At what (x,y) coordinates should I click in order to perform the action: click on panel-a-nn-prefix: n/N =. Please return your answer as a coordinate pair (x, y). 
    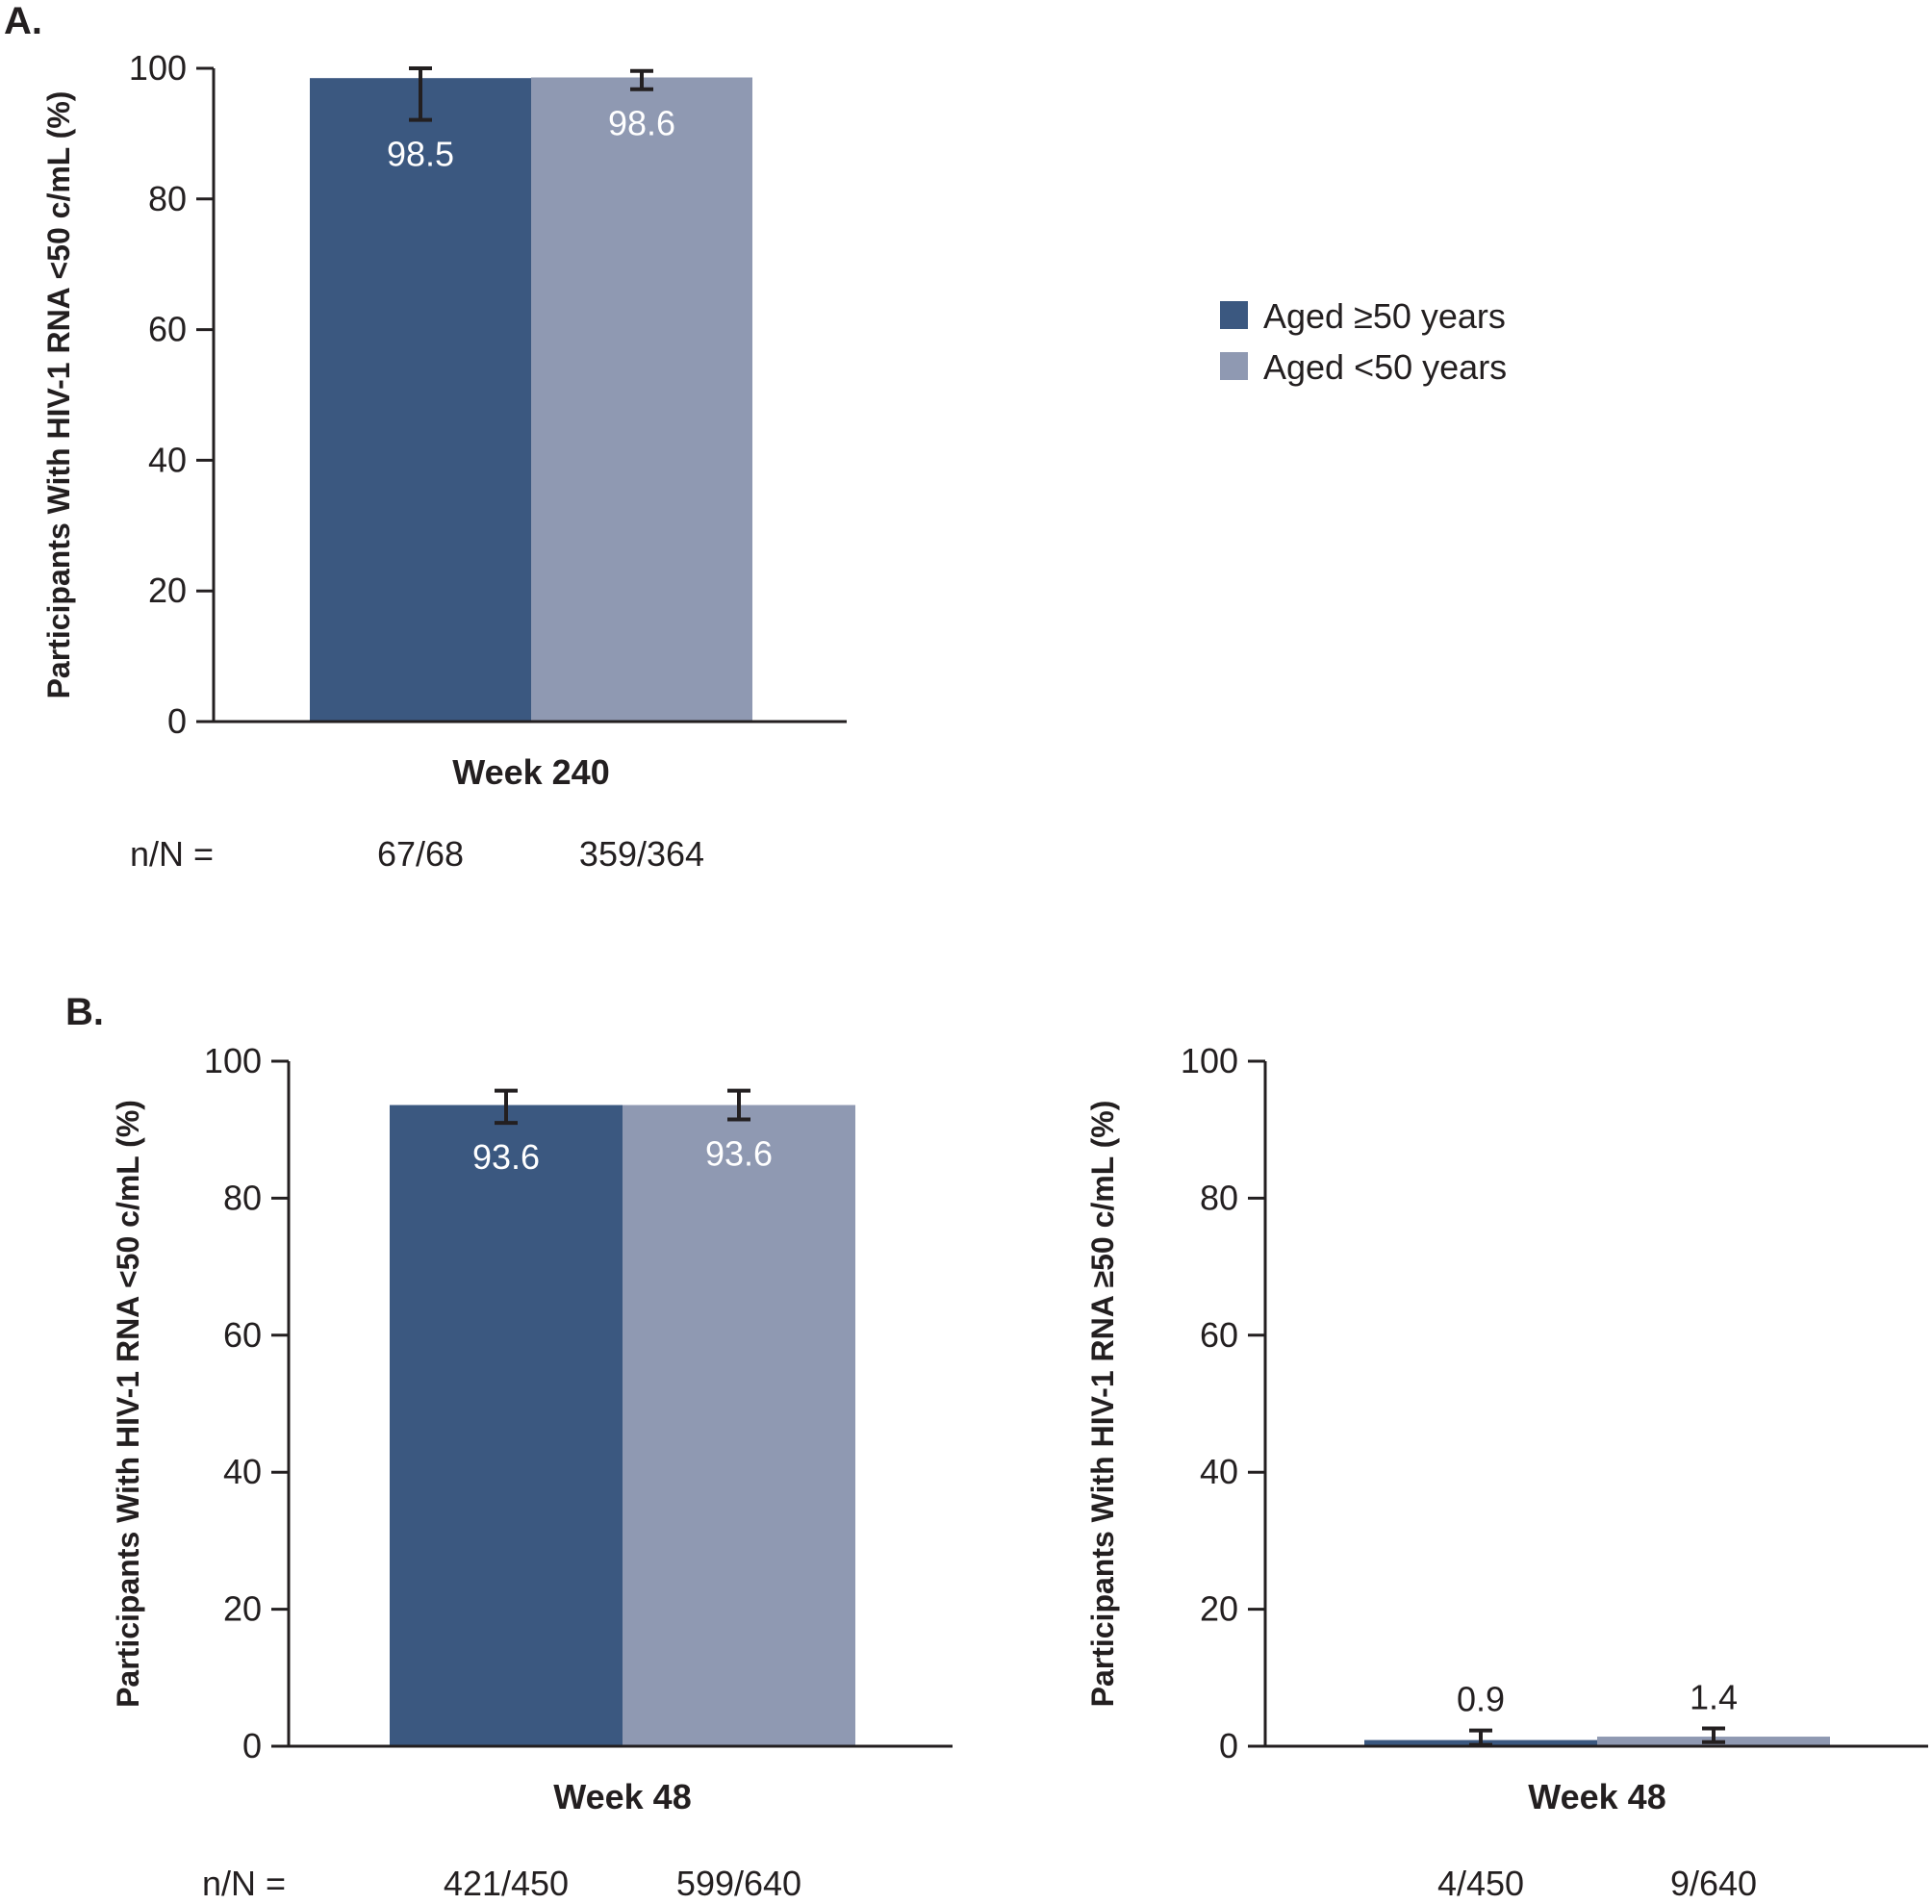
    Looking at the image, I should click on (172, 854).